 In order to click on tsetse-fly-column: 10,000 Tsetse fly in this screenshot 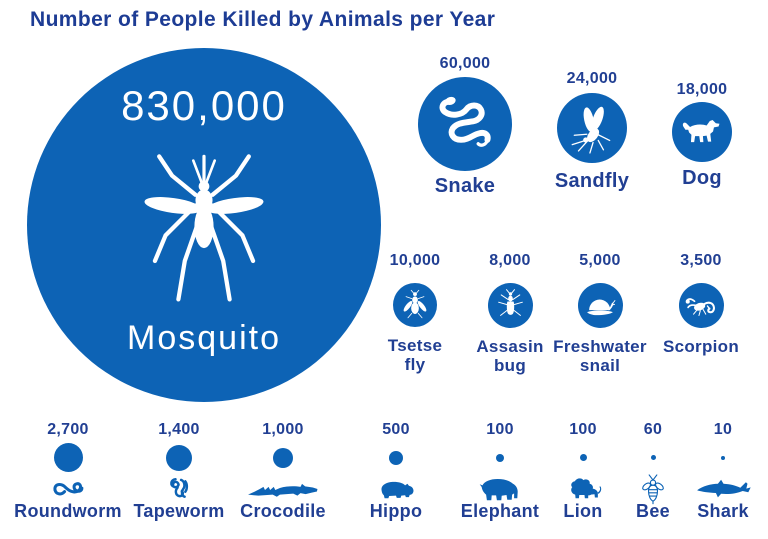, I will do `click(415, 313)`.